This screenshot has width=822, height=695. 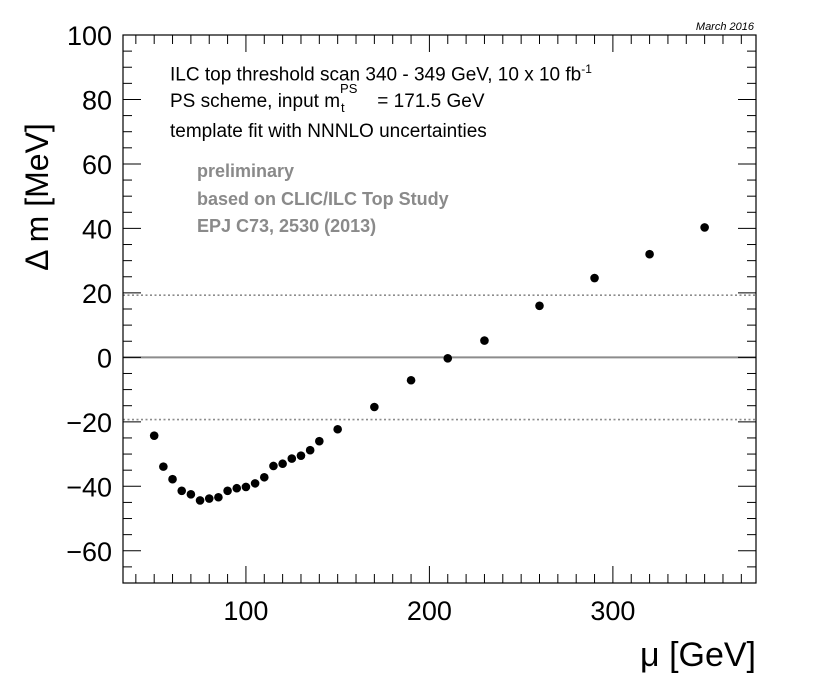 I want to click on x-axis-label: μ [GeV], so click(x=698, y=655).